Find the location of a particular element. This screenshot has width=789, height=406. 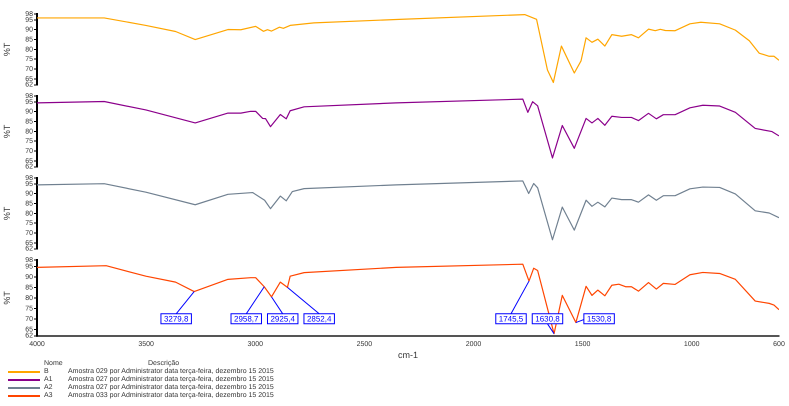

annotation: 2925,4 is located at coordinates (283, 319).